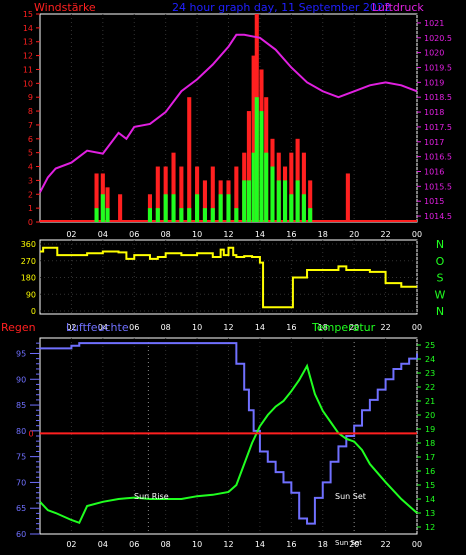  Describe the element at coordinates (434, 112) in the screenshot. I see `pressure-tick-label: 1018` at that location.